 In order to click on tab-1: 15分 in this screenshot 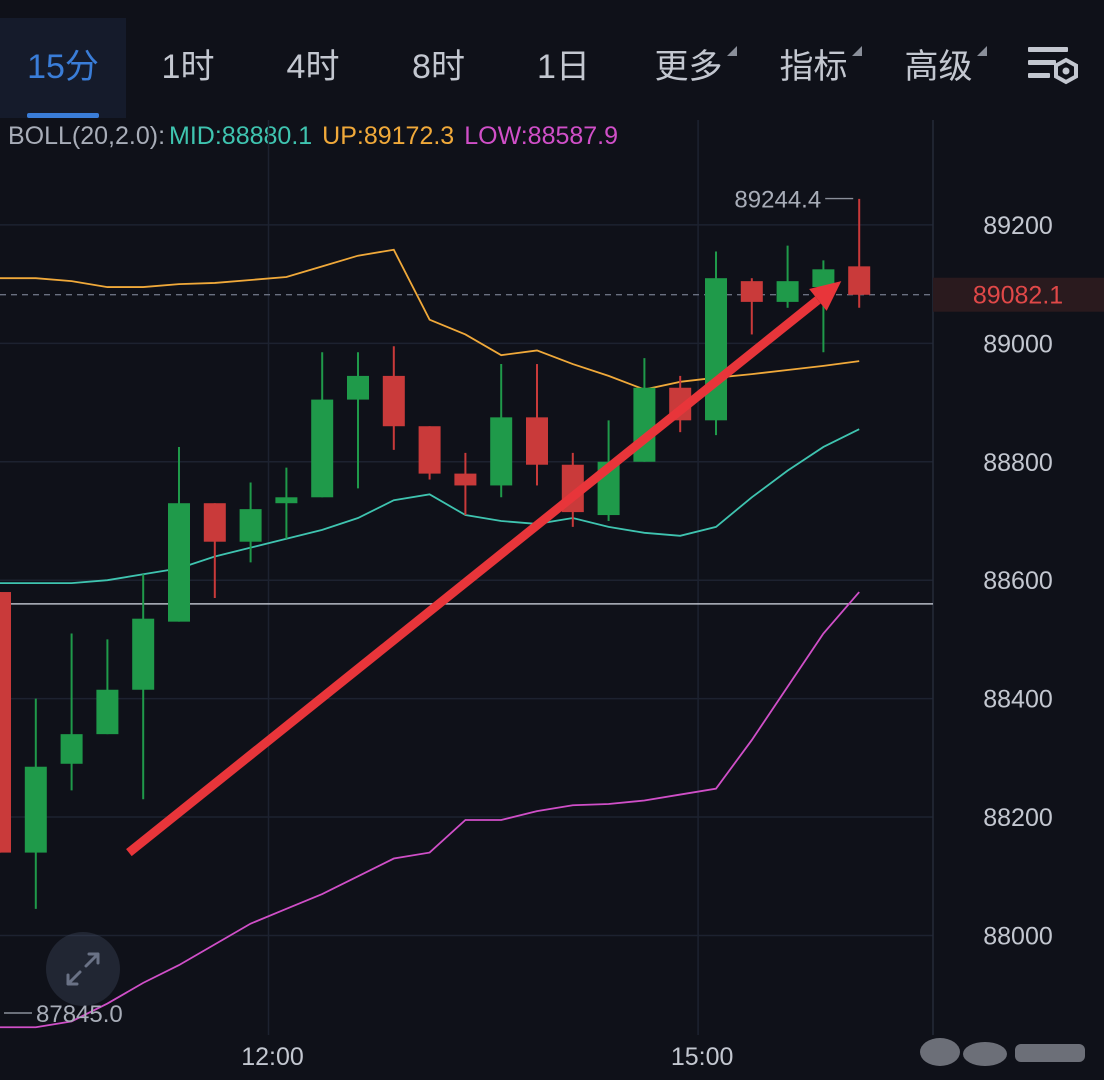, I will do `click(63, 68)`.